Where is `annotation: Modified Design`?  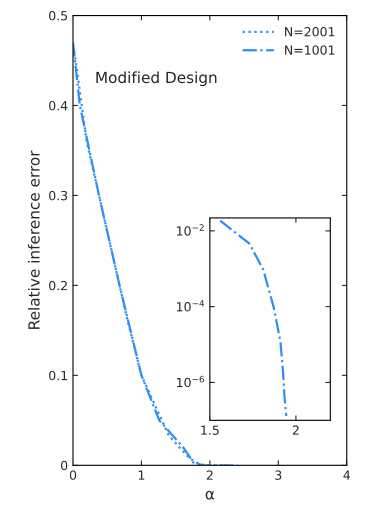
annotation: Modified Design is located at coordinates (156, 78).